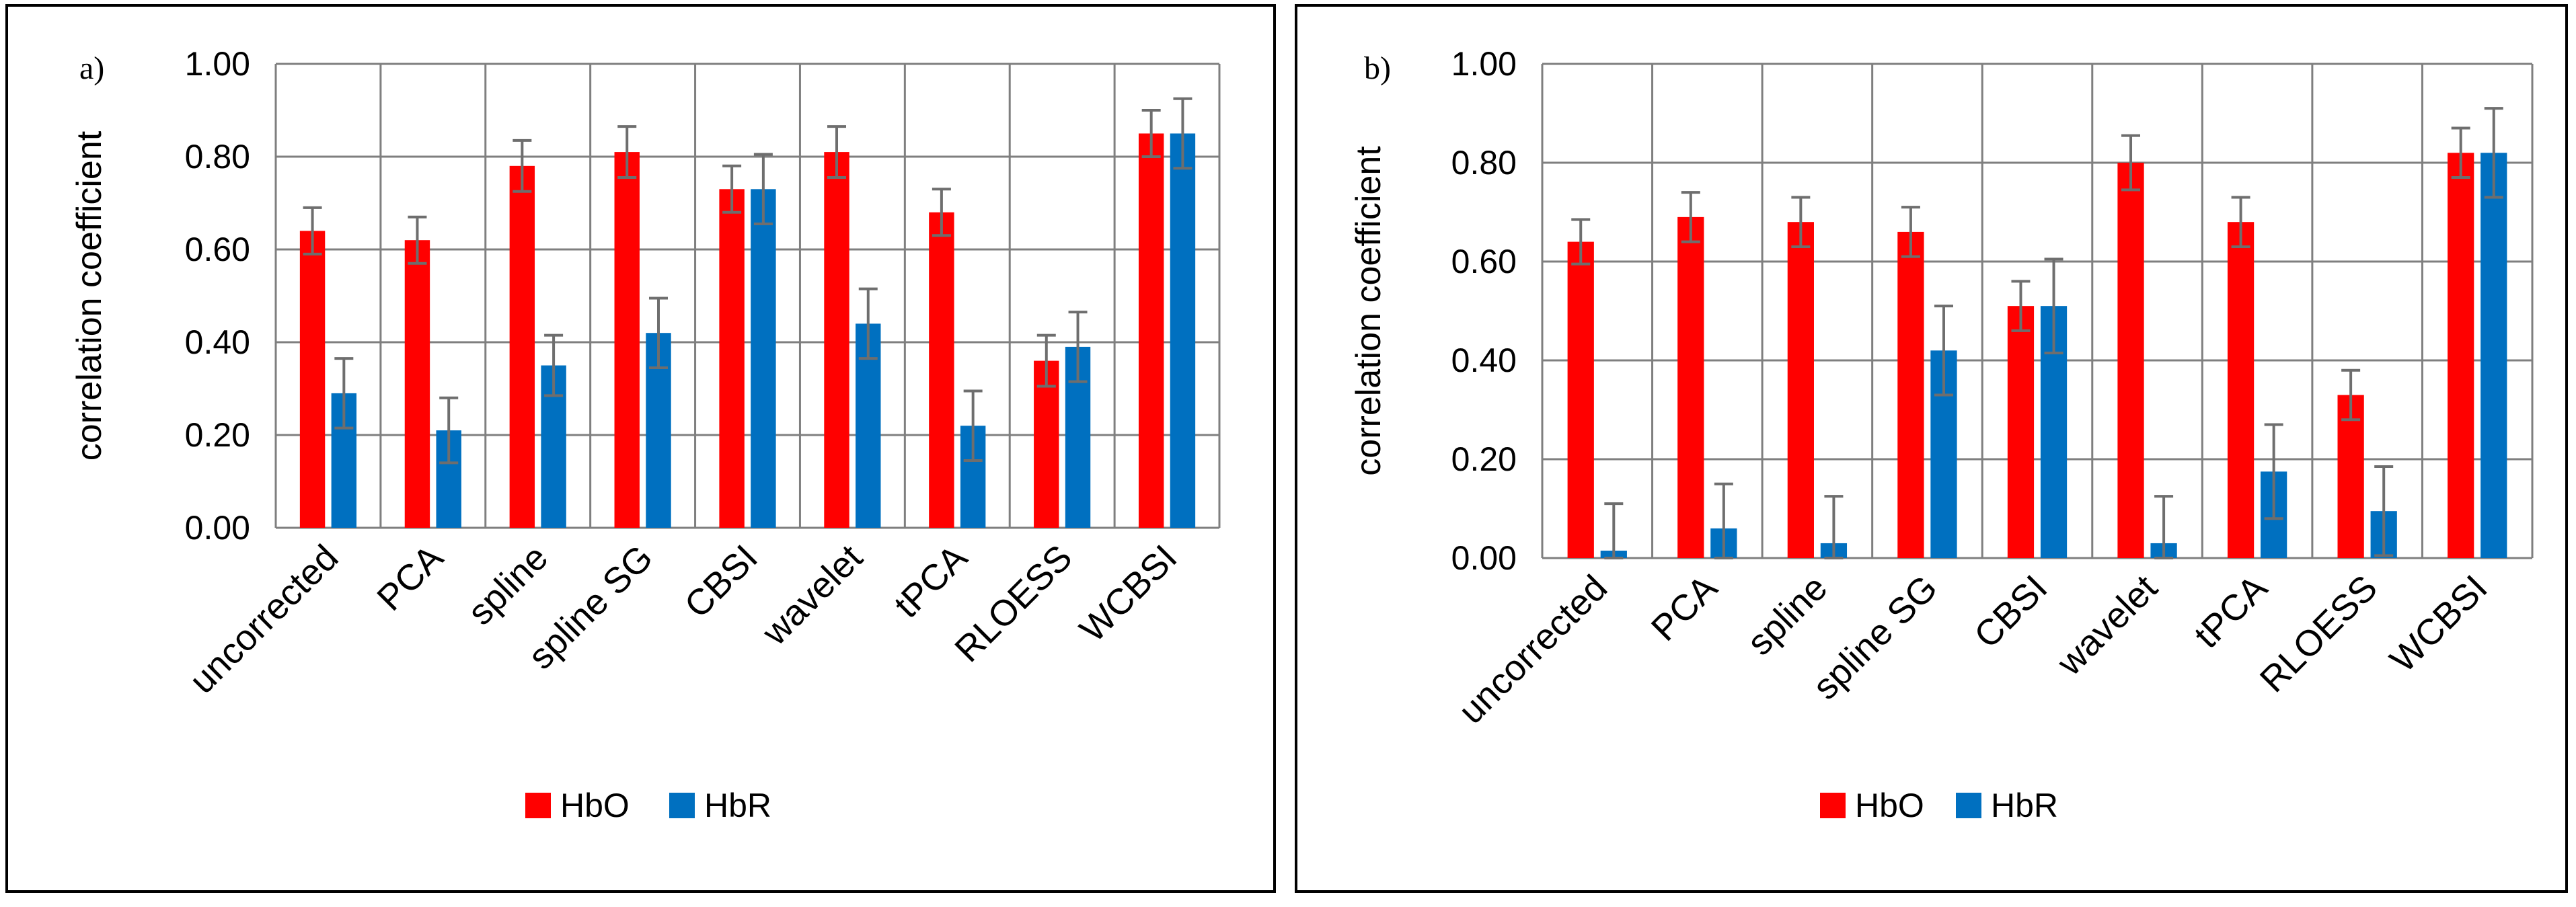 This screenshot has height=907, width=2576. Describe the element at coordinates (1889, 806) in the screenshot. I see `legend-label-hbo: HbO` at that location.